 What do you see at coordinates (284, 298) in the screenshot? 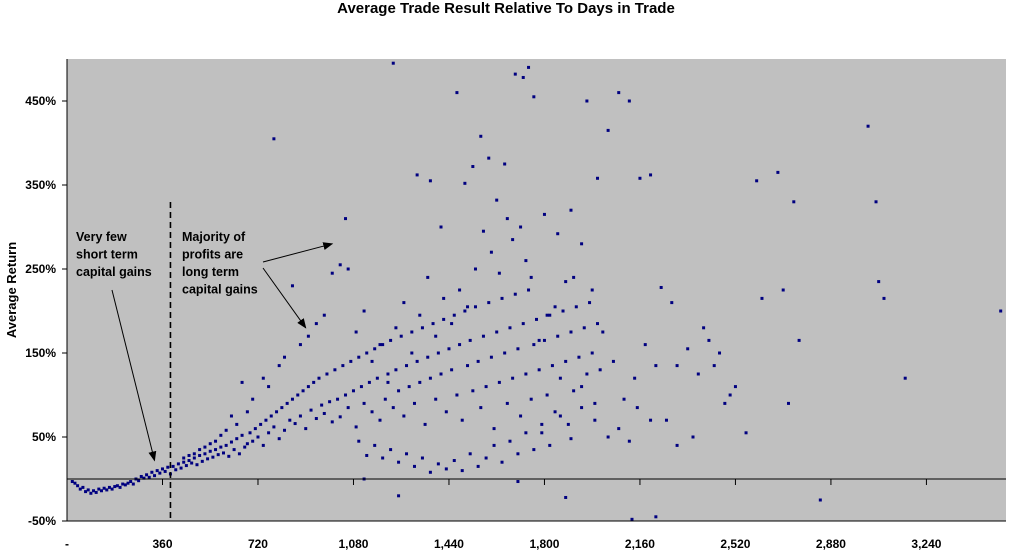
I see `annotation-arrow` at bounding box center [284, 298].